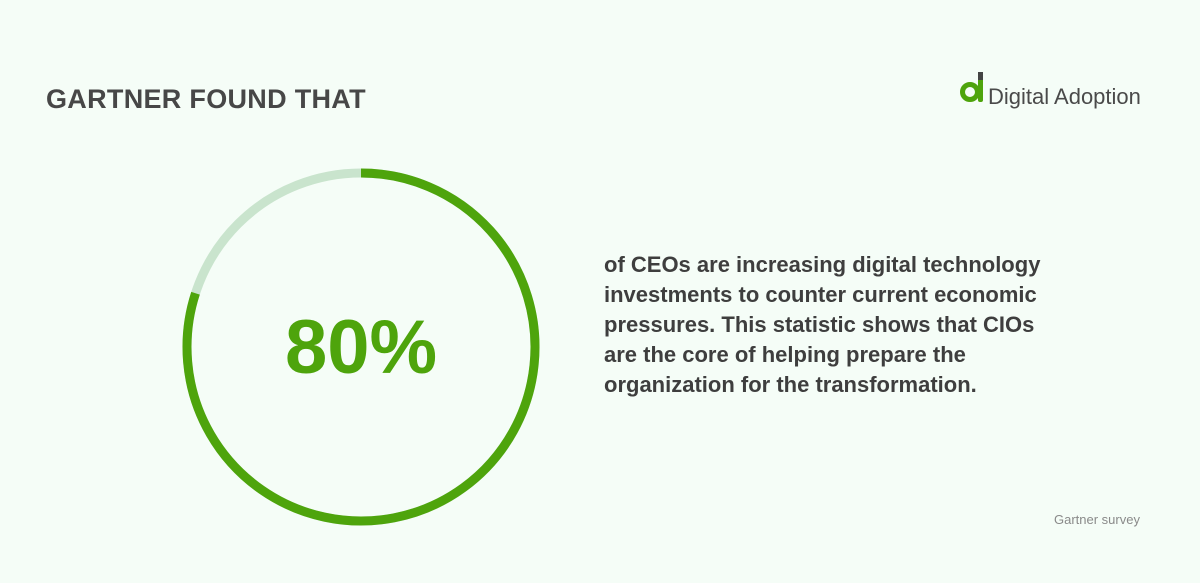 The height and width of the screenshot is (583, 1200). I want to click on chart-title: GARTNER FOUND THAT, so click(206, 99).